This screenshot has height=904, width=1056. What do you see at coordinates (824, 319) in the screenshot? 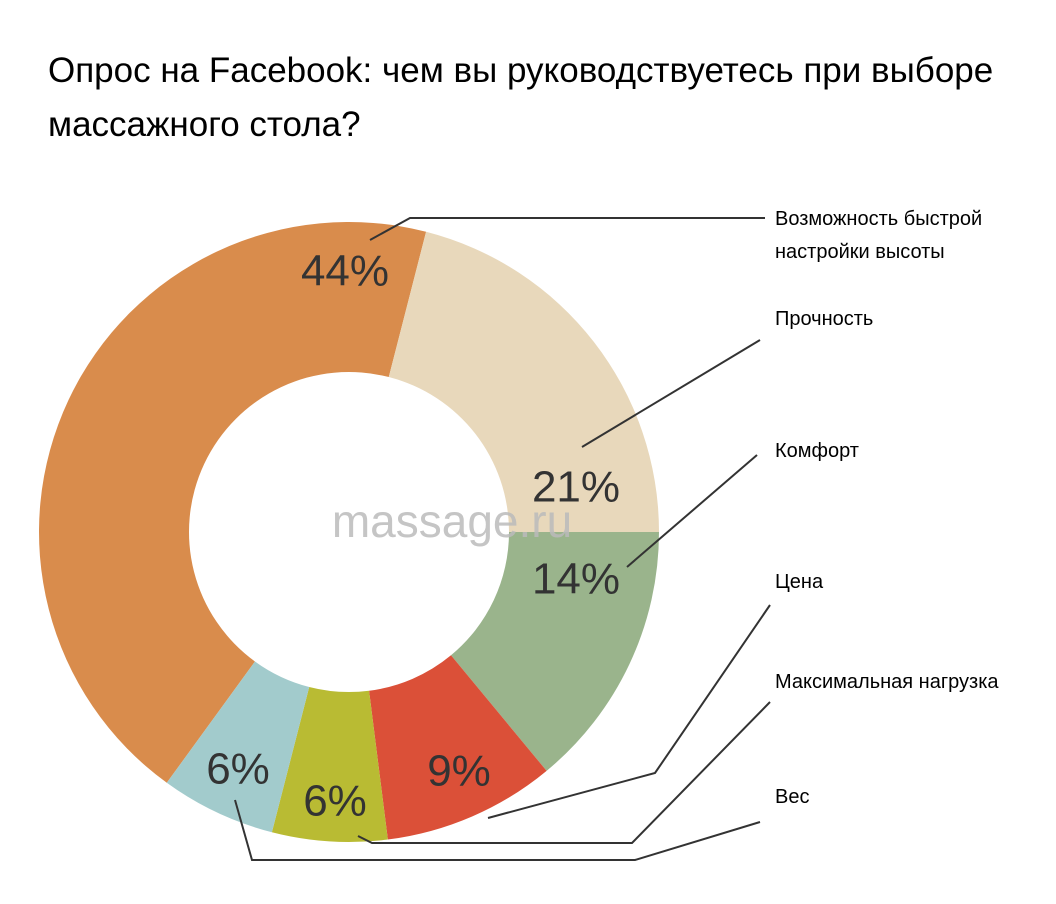
I see `legend-label: Прочность` at bounding box center [824, 319].